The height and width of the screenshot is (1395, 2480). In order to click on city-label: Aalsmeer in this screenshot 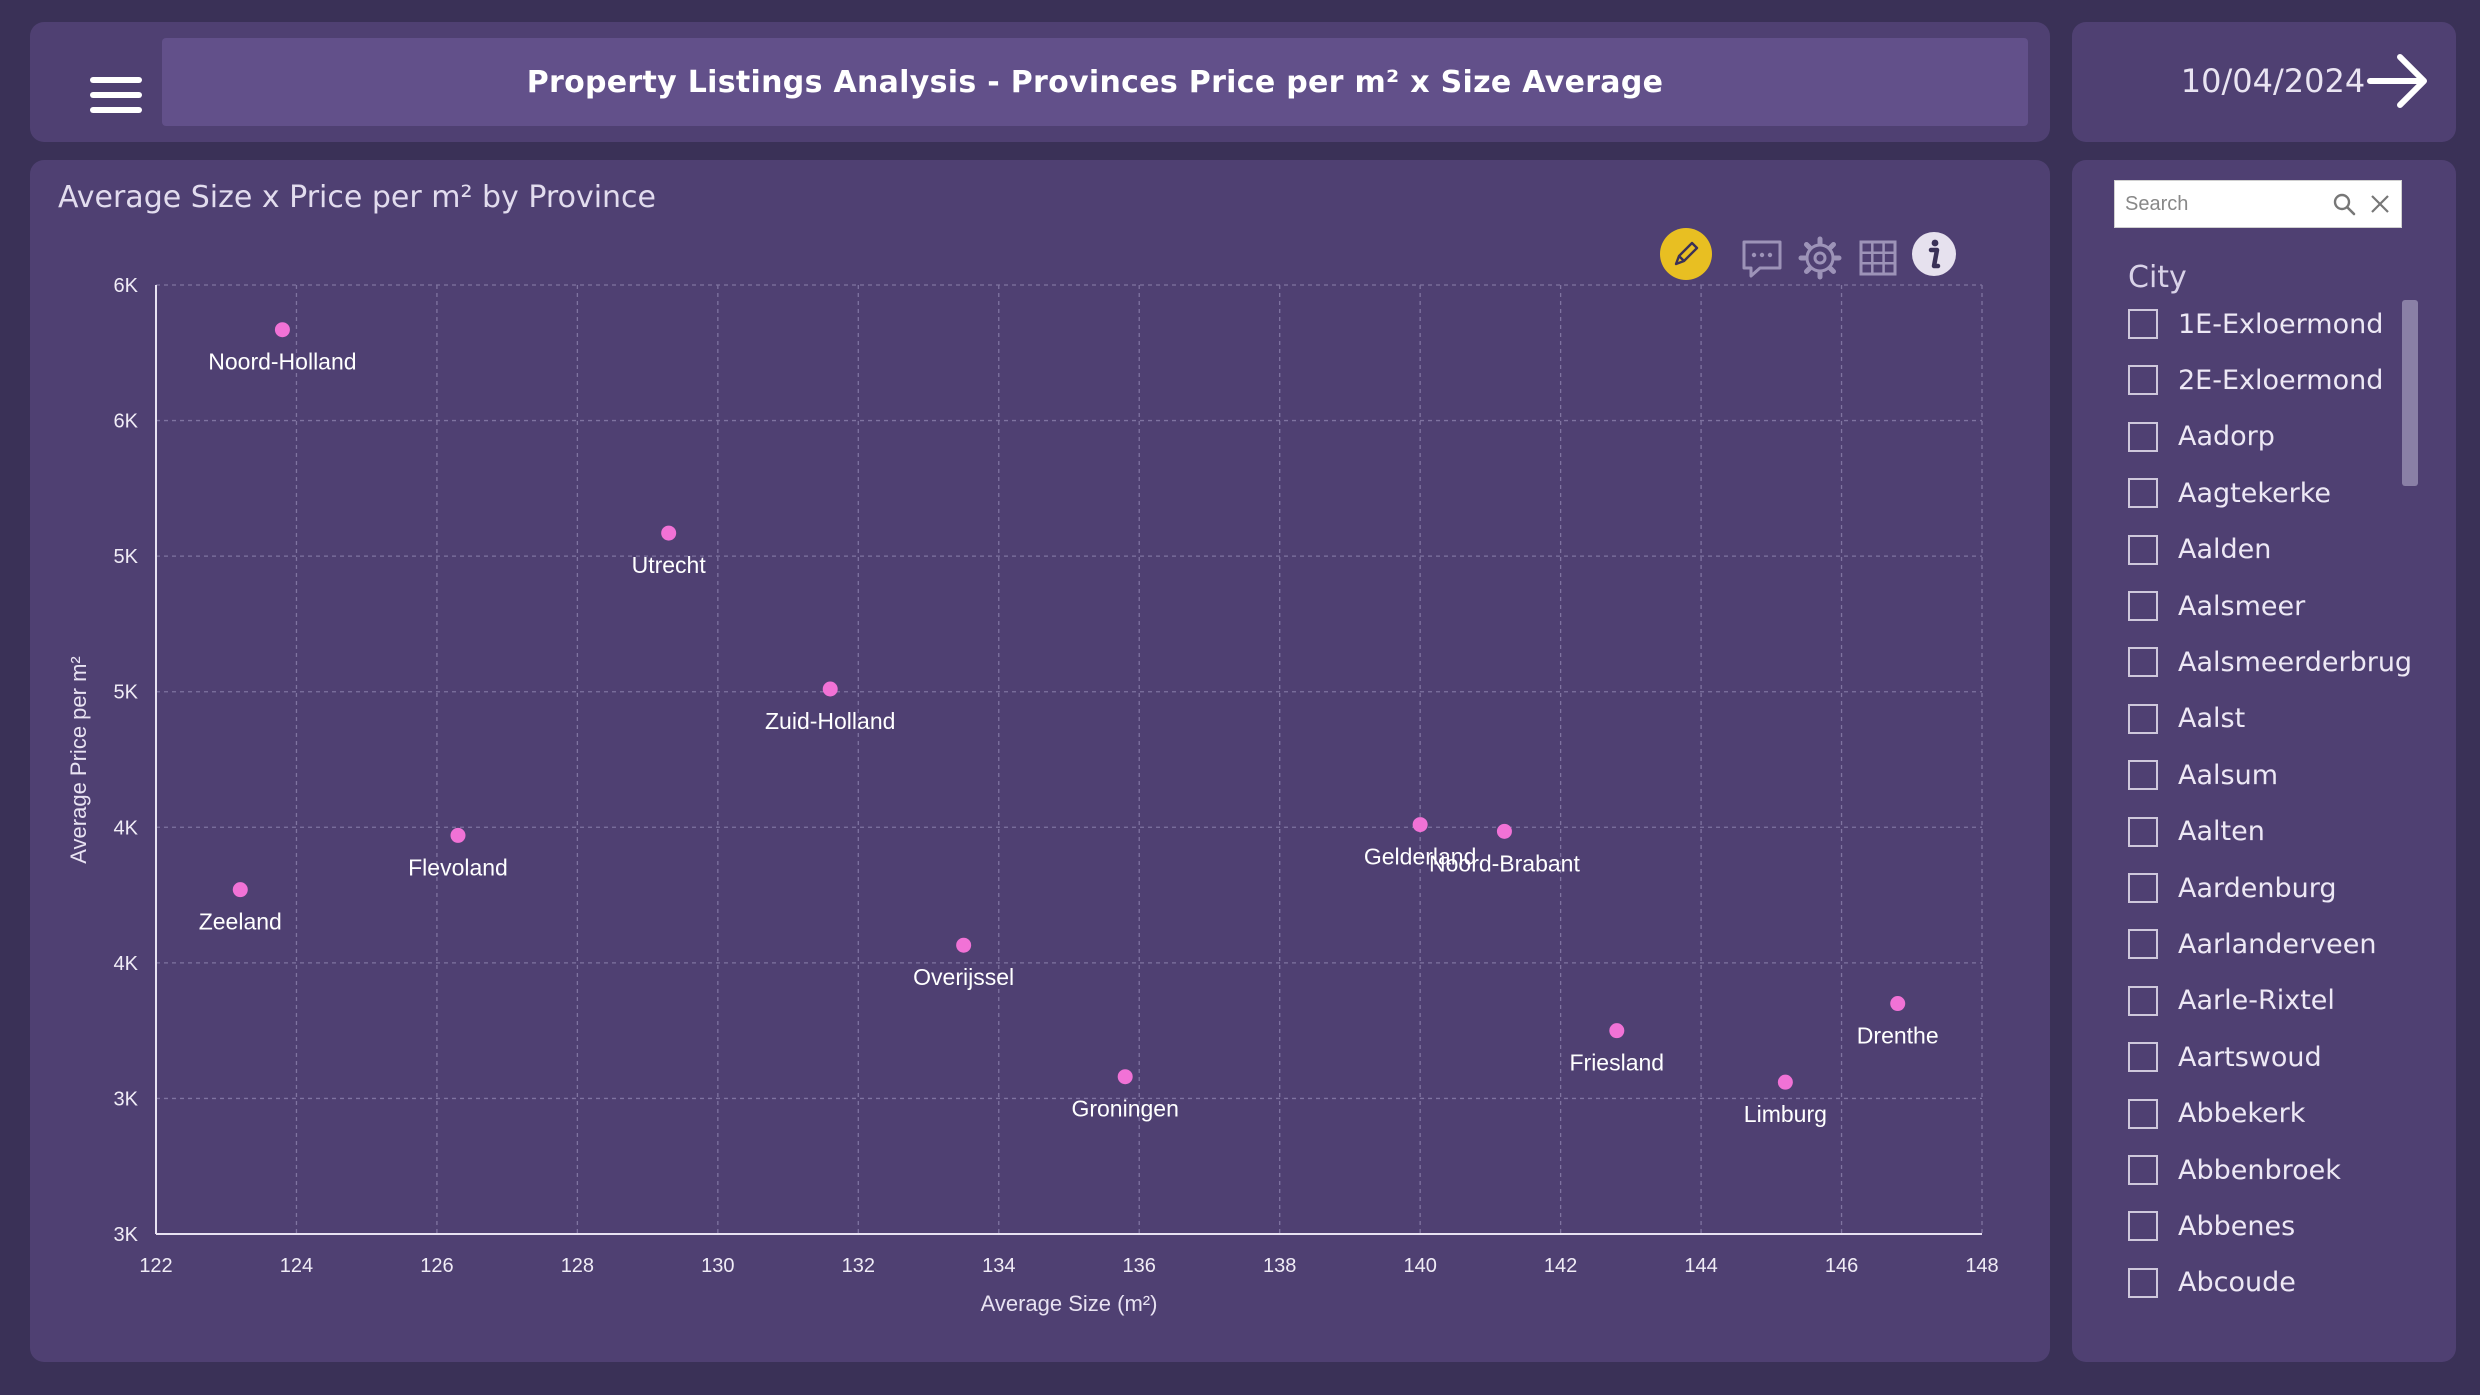, I will do `click(2242, 606)`.